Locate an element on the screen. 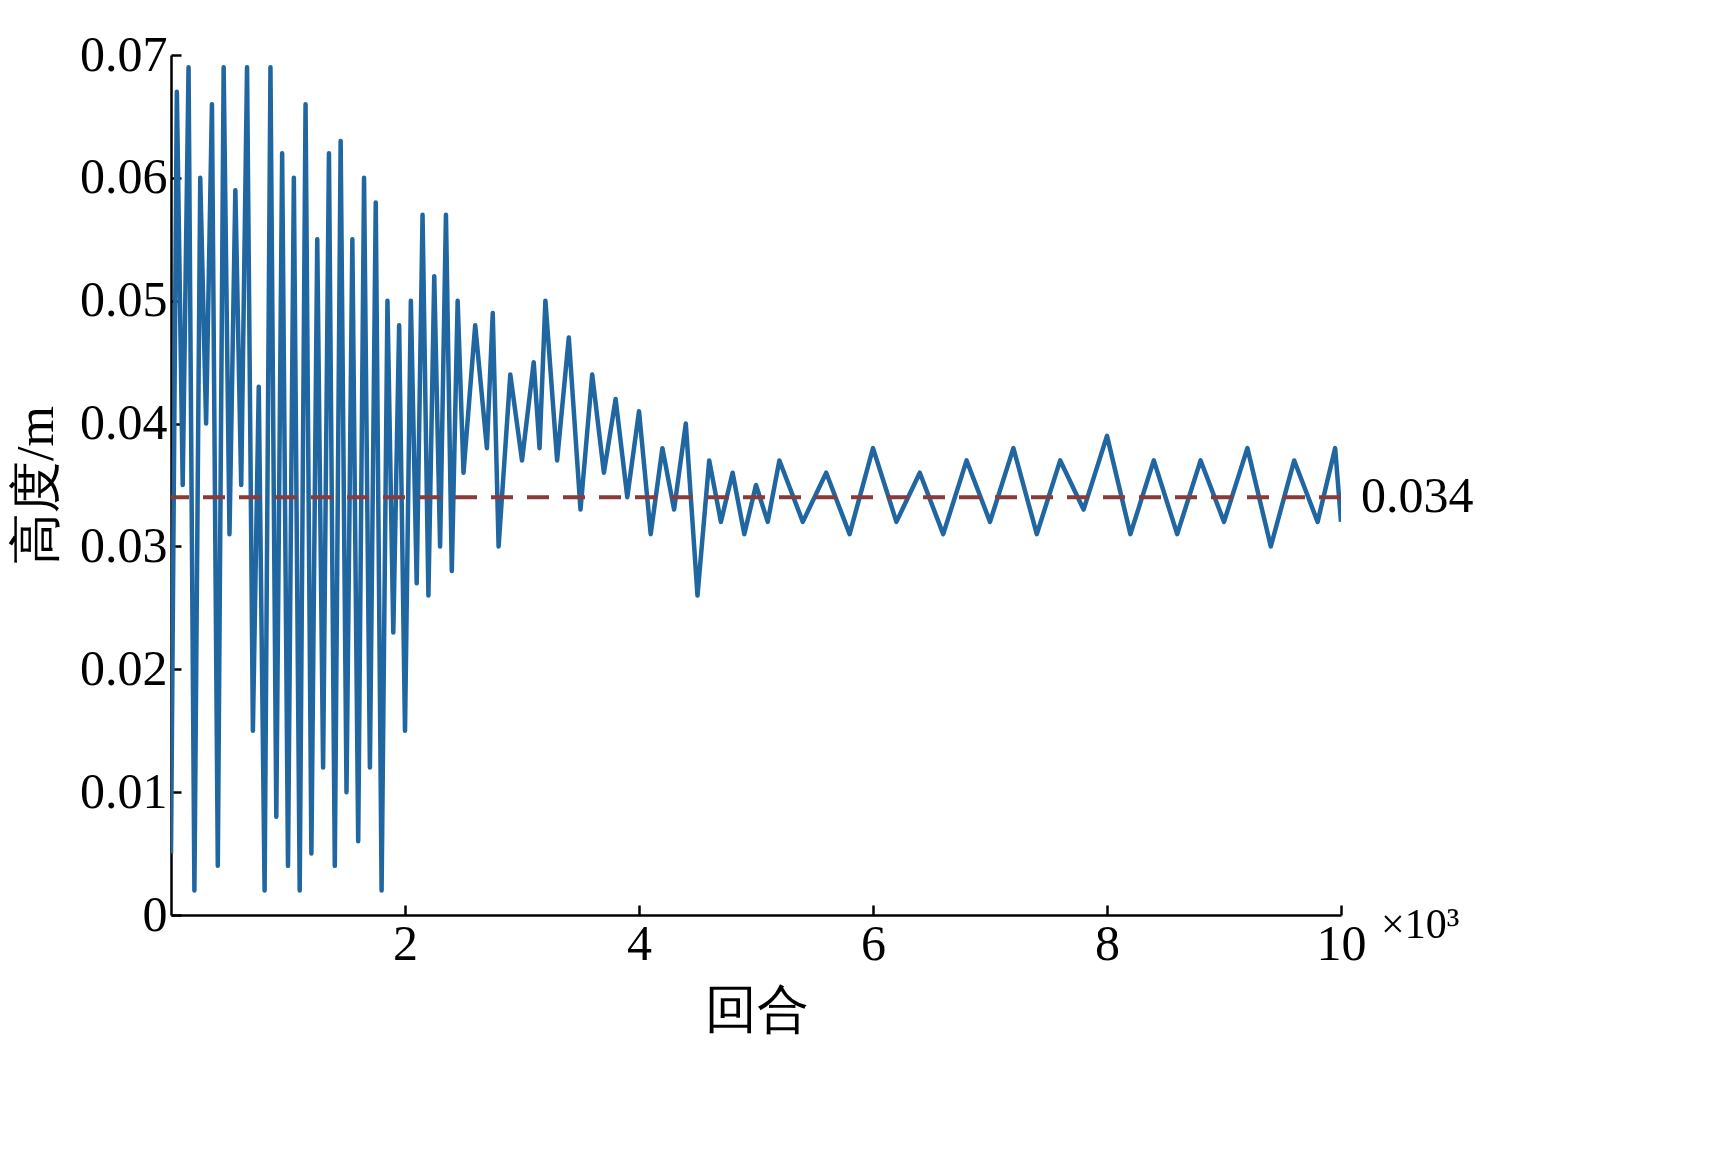  x-tick-label: 10 is located at coordinates (1341, 942).